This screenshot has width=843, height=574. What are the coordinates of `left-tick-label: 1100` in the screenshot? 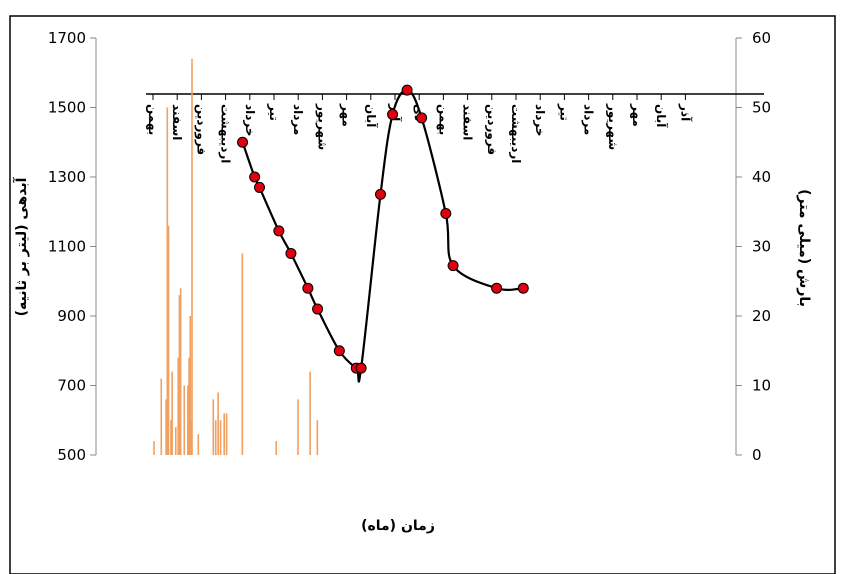 It's located at (67, 247).